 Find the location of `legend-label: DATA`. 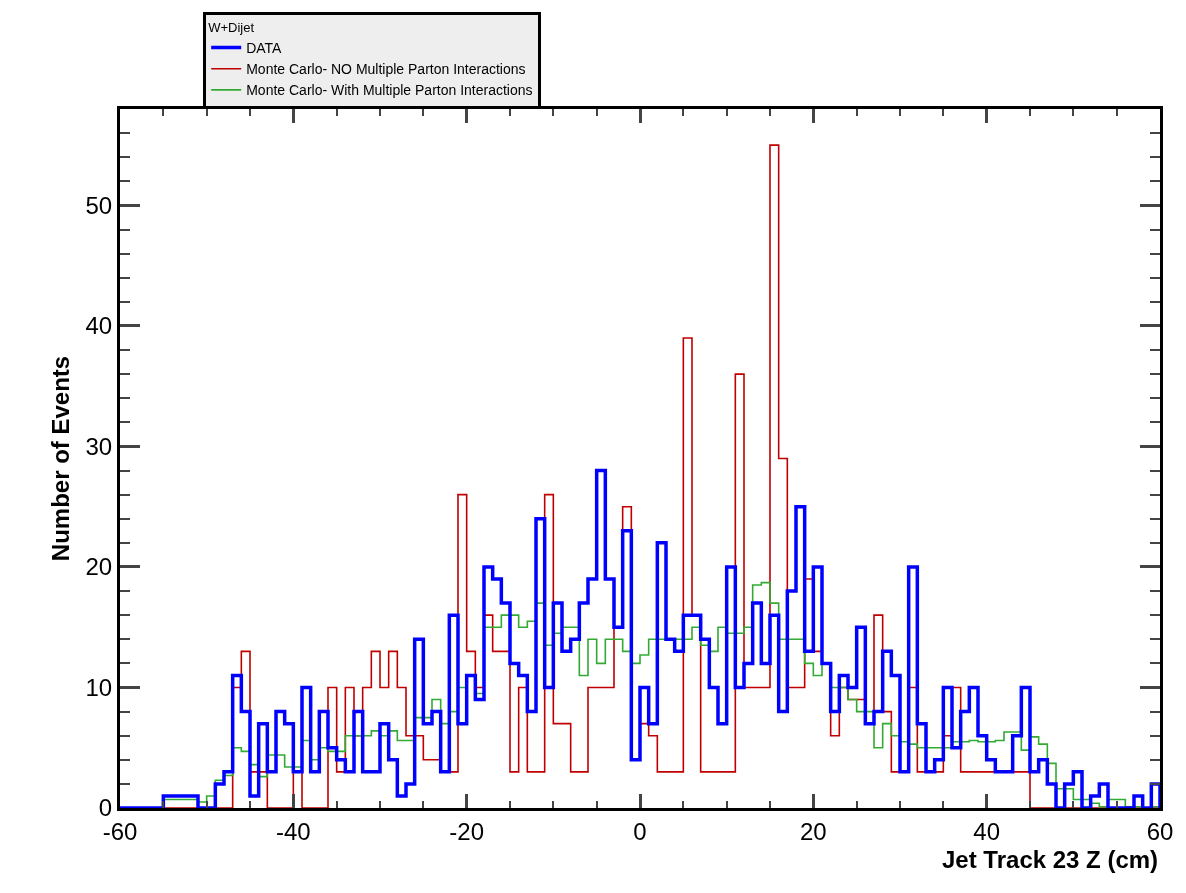

legend-label: DATA is located at coordinates (264, 47).